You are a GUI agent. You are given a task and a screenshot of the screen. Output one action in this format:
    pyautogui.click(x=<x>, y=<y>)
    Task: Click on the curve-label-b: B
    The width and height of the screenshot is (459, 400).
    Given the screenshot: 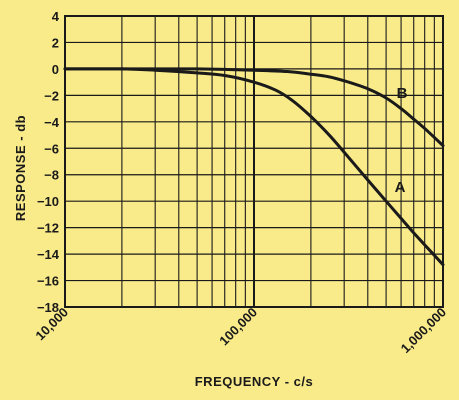 What is the action you would take?
    pyautogui.click(x=402, y=93)
    